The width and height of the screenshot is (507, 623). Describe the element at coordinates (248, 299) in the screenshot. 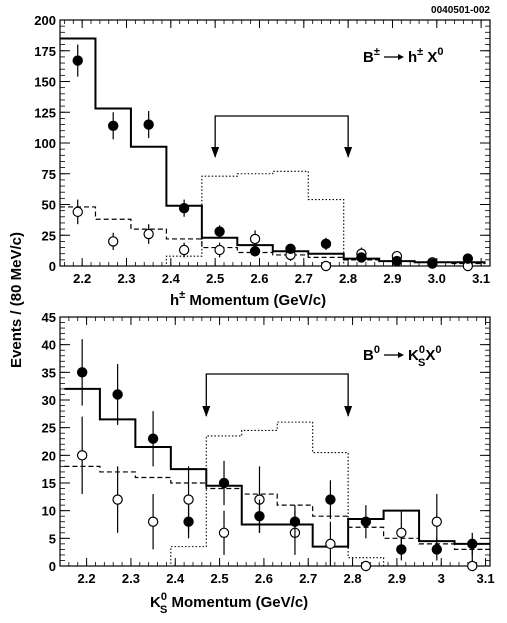

I see `x-axis-label: h± Momentum (GeV/c)` at that location.